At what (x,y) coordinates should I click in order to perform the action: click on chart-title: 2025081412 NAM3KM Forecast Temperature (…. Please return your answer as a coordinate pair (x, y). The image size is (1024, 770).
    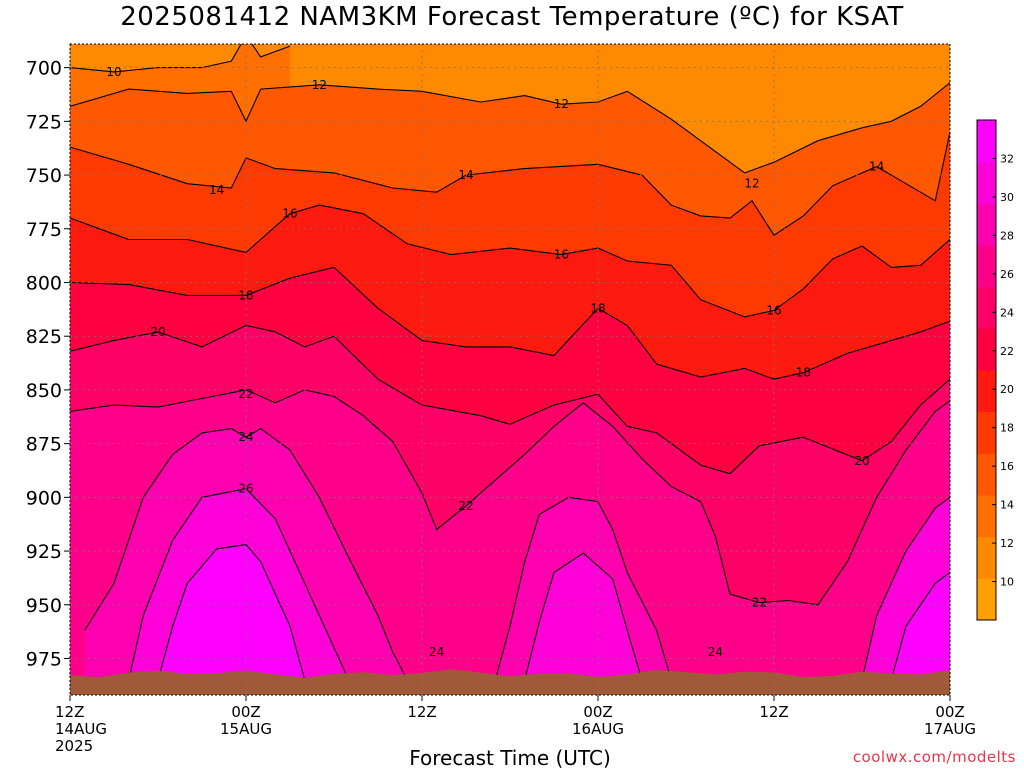
    Looking at the image, I should click on (512, 17).